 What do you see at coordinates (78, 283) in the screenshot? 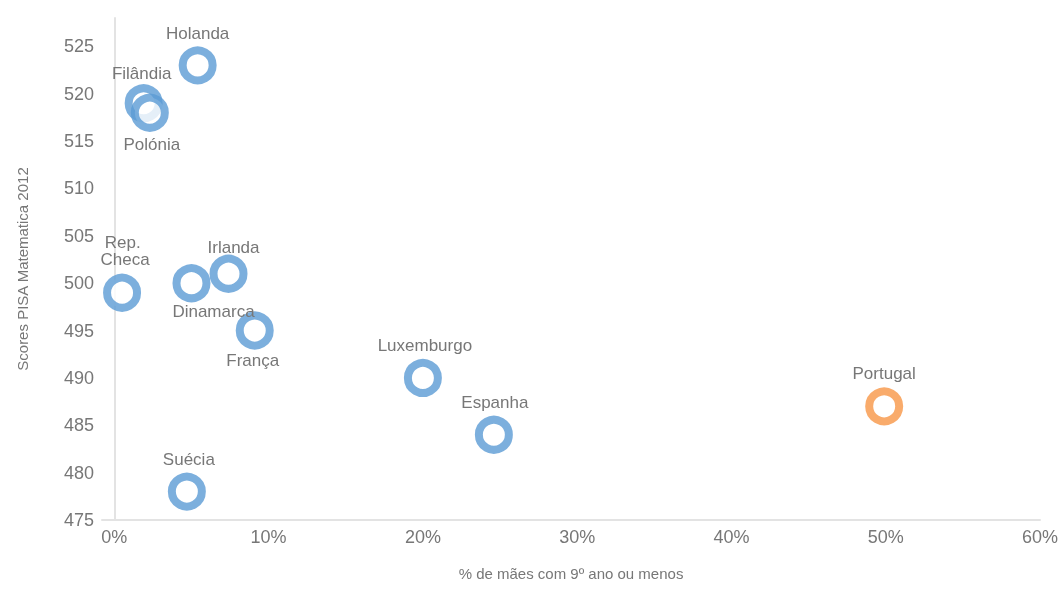
I see `y-tick-label: 500` at bounding box center [78, 283].